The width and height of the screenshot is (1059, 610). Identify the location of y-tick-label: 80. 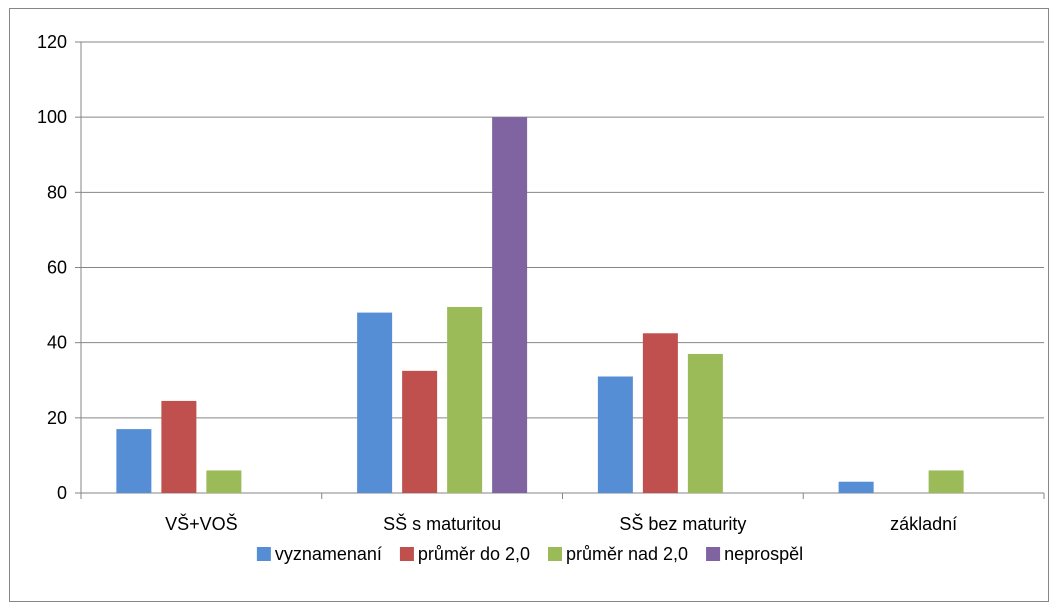
(57, 192).